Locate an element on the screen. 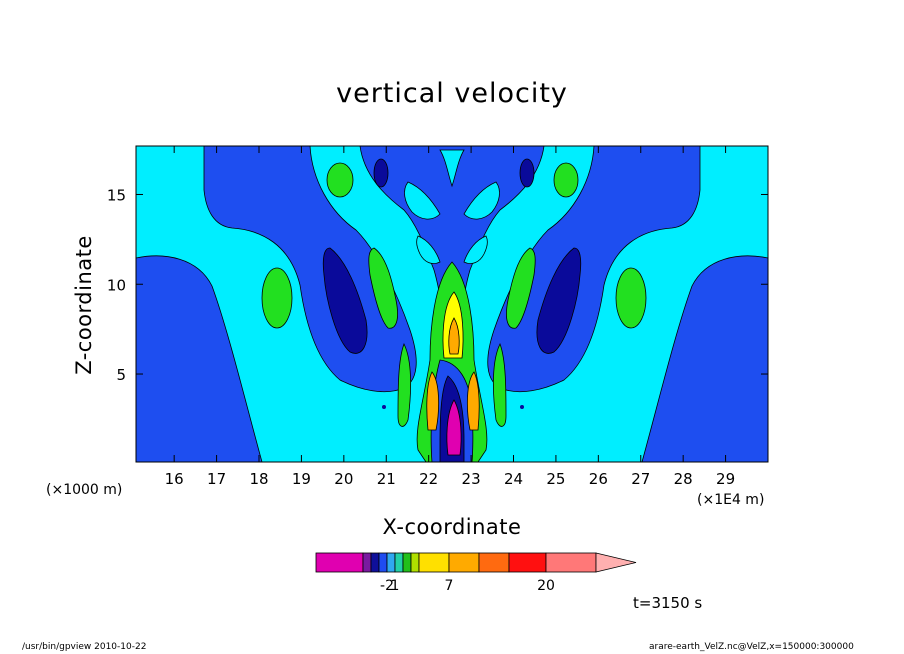 This screenshot has height=654, width=904. x-tick-label: 17 is located at coordinates (216, 479).